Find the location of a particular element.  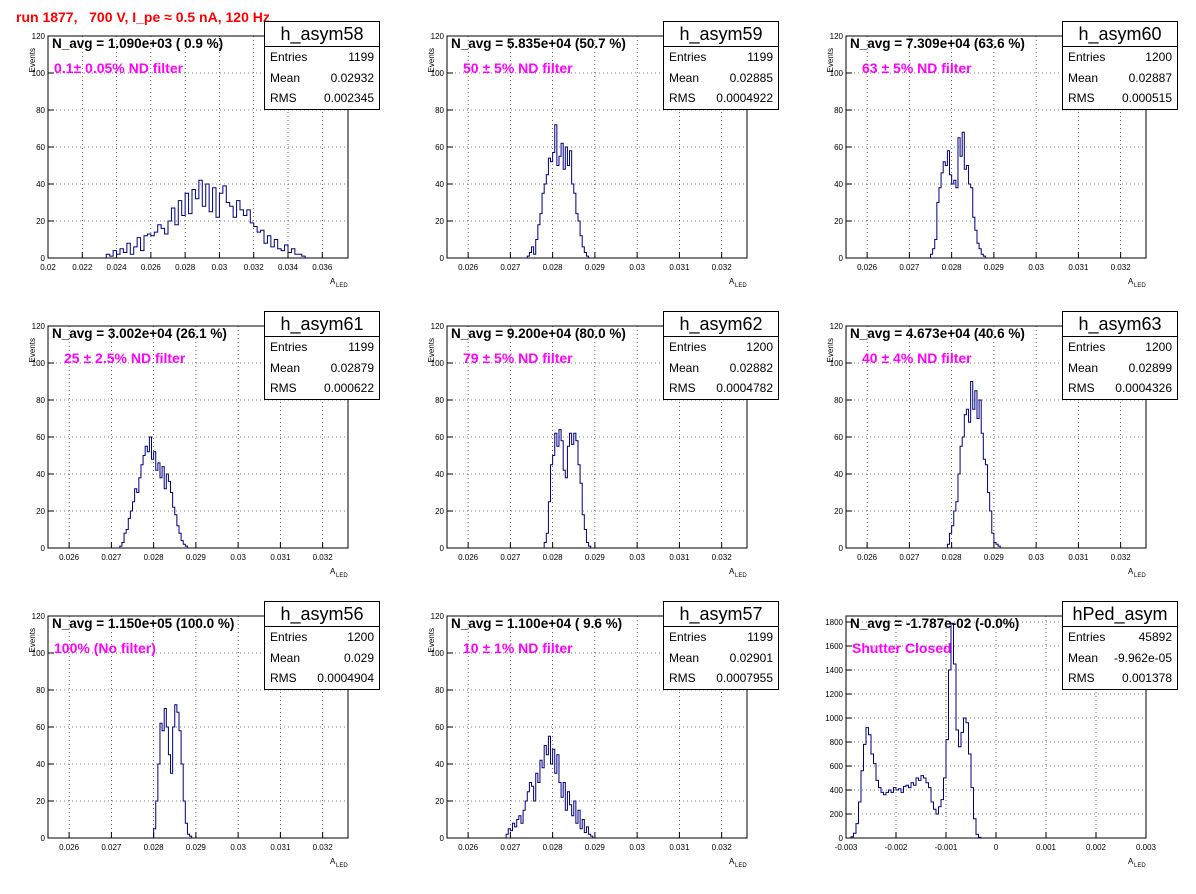

stats-value: -9.962e-05 is located at coordinates (1142, 657).